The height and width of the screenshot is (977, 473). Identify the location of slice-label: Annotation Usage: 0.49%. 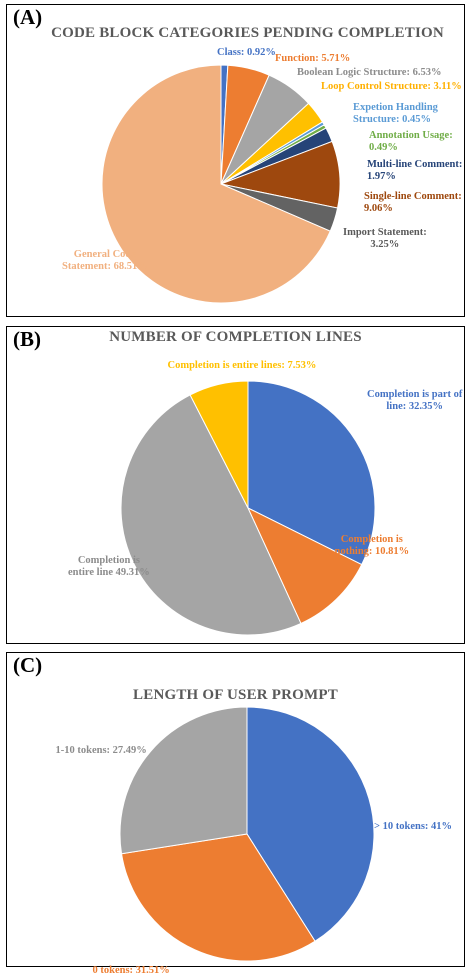
(411, 141).